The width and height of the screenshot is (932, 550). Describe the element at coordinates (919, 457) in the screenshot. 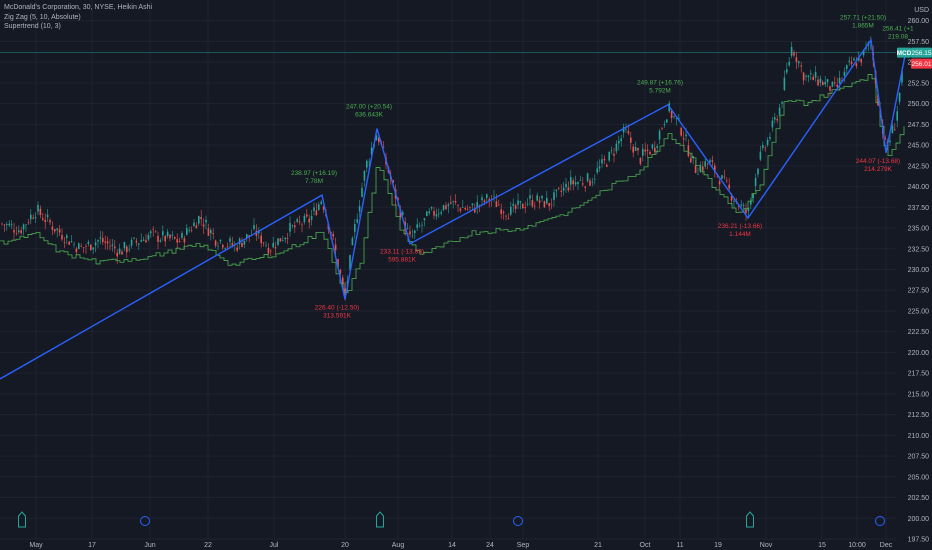

I see `price-axis-label: 207.50` at that location.